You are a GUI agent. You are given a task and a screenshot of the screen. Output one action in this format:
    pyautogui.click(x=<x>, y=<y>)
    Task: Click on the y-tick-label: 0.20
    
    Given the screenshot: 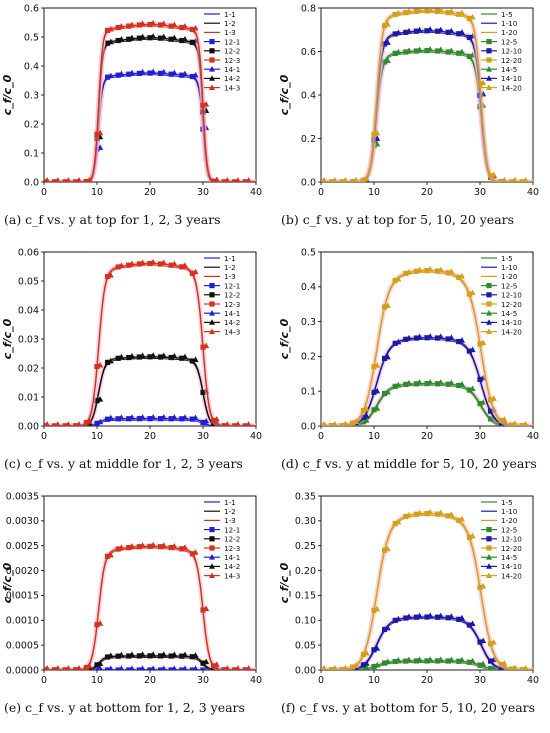 What is the action you would take?
    pyautogui.click(x=305, y=571)
    